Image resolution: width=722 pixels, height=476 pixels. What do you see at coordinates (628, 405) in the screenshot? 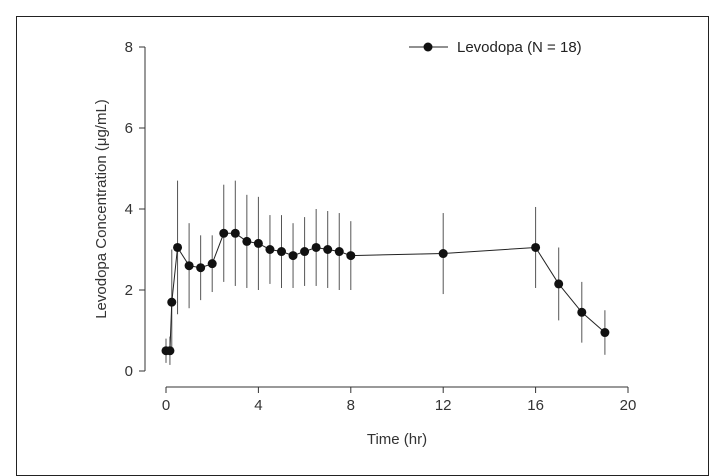
I see `x-tick-label: 20` at bounding box center [628, 405].